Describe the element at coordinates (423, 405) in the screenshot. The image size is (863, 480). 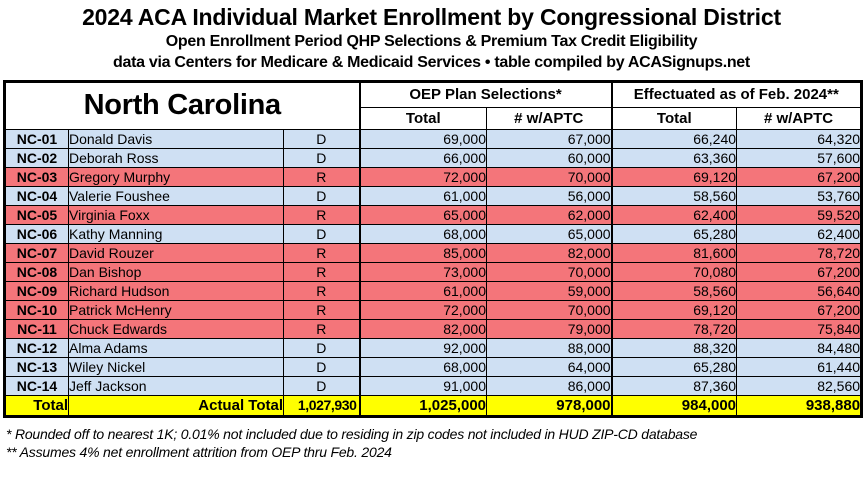
I see `total-oep-total: 1,025,000` at that location.